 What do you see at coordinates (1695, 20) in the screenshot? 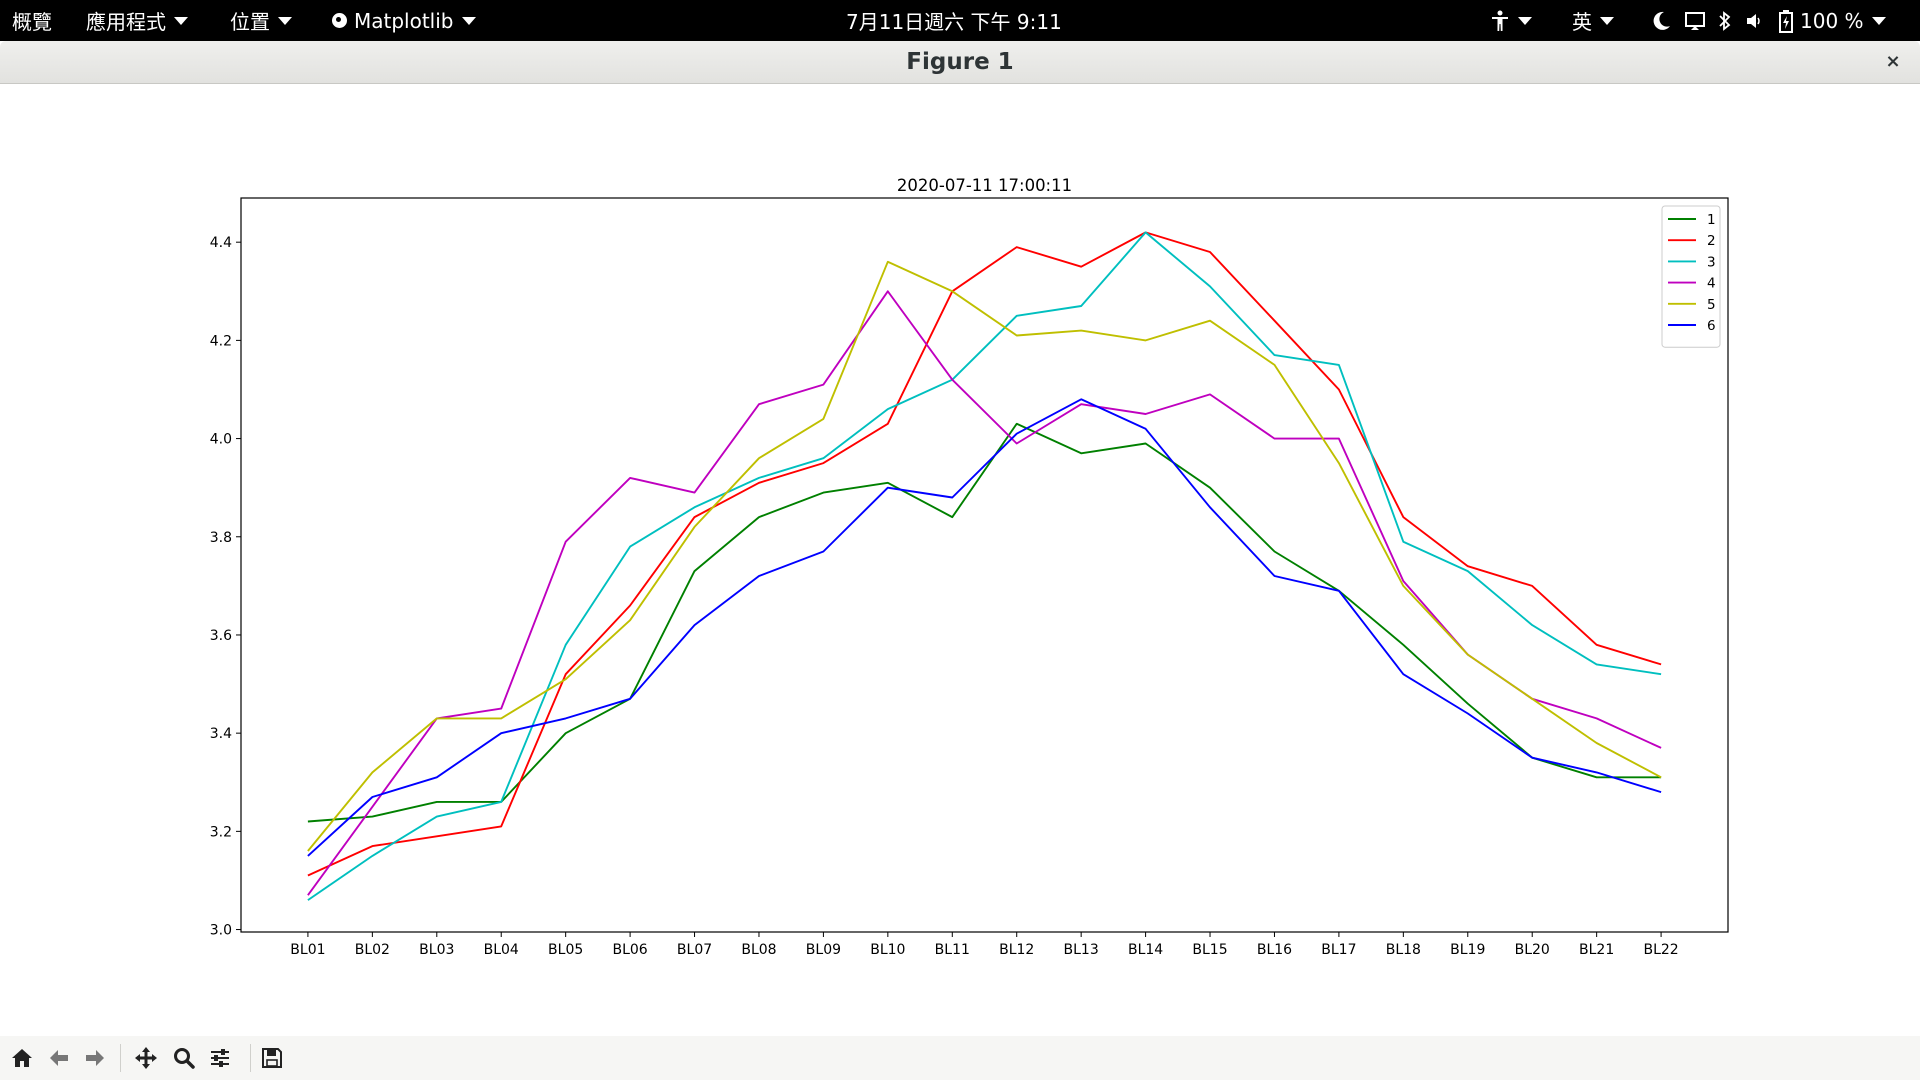
I see `screen-icon` at bounding box center [1695, 20].